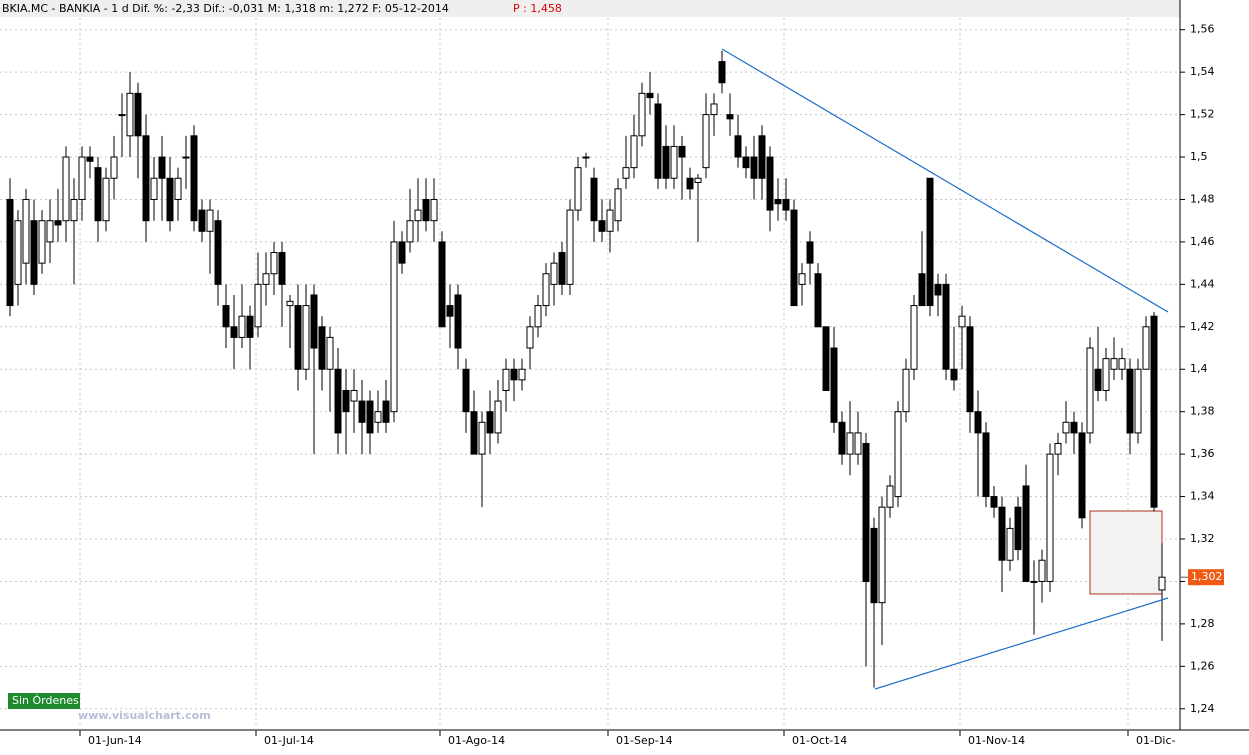  Describe the element at coordinates (1202, 198) in the screenshot. I see `y-tick-label: 1,48` at that location.